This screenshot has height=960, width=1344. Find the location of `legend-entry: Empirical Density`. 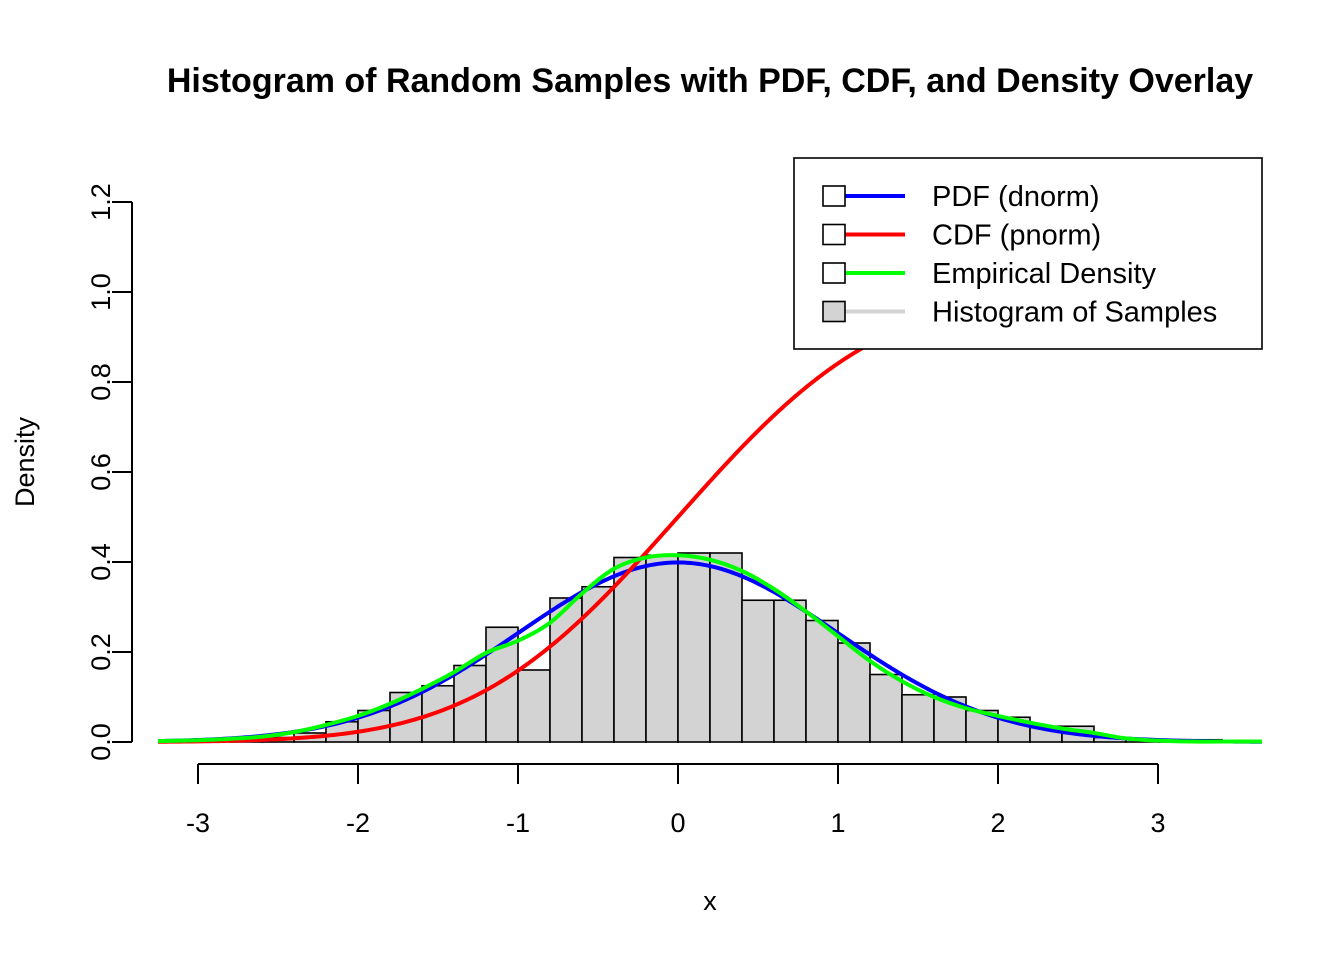

legend-entry: Empirical Density is located at coordinates (989, 274).